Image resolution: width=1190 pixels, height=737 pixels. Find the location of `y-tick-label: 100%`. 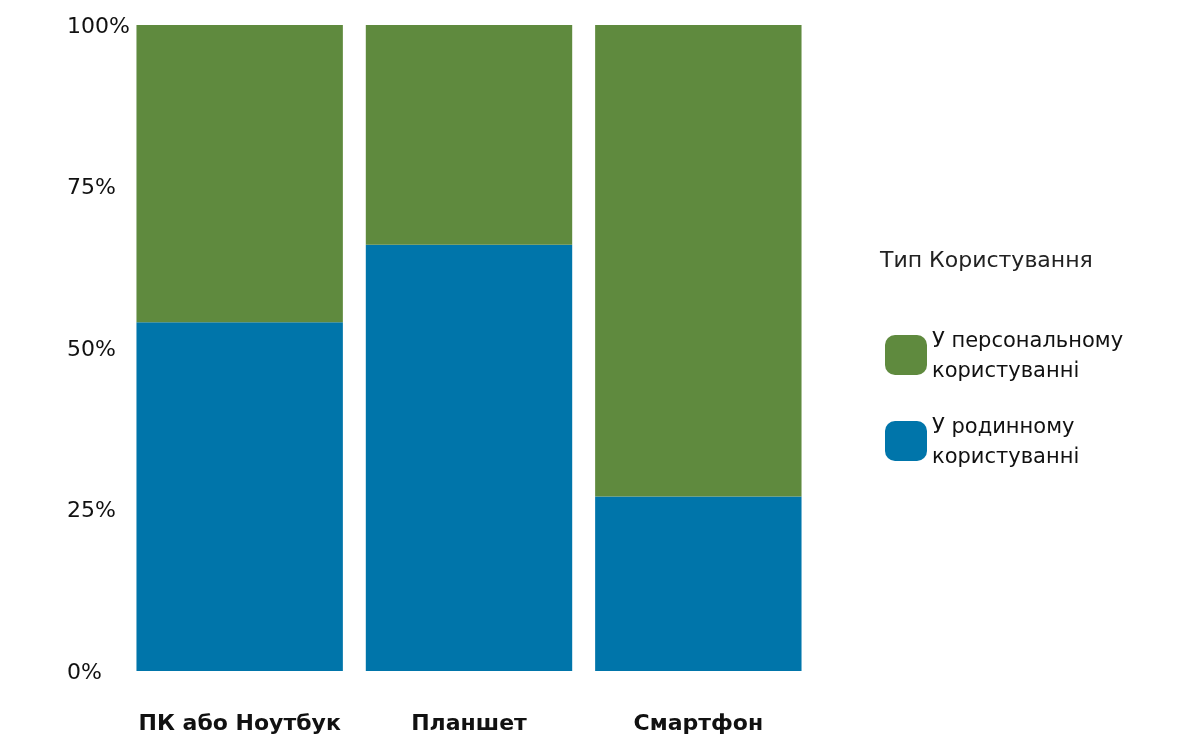

y-tick-label: 100% is located at coordinates (98, 25).